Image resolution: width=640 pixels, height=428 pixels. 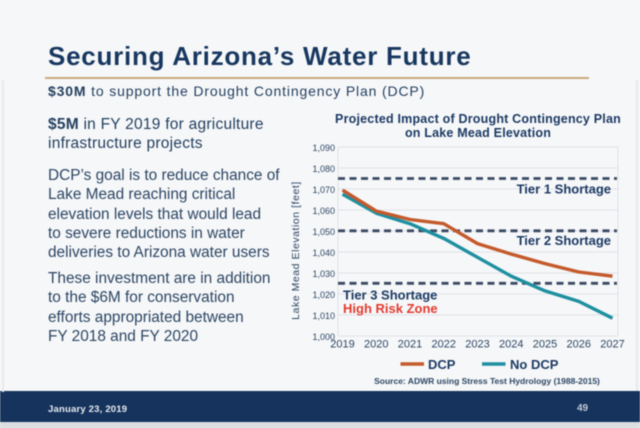 I want to click on svg-text: 1,020, so click(x=323, y=295).